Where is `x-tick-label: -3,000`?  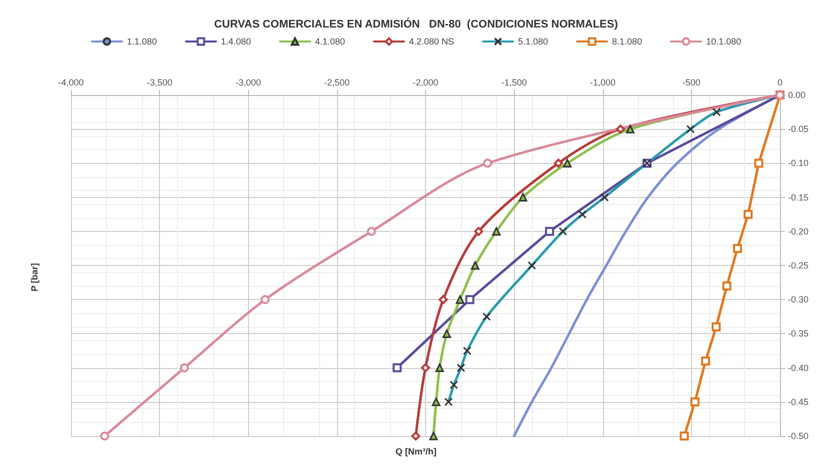 x-tick-label: -3,000 is located at coordinates (248, 83).